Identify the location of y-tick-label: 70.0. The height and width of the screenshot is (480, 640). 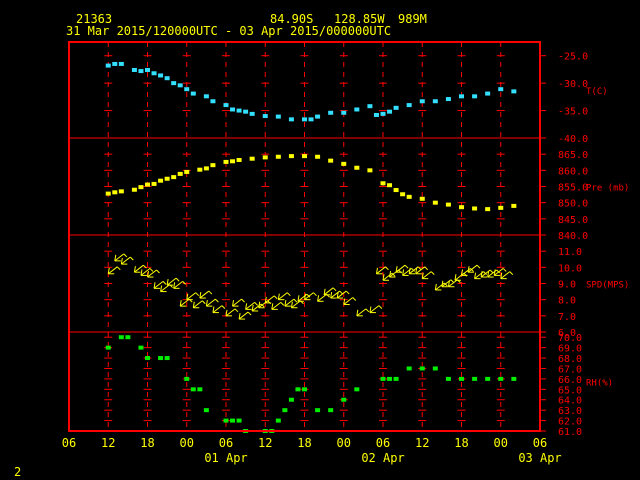
(570, 338).